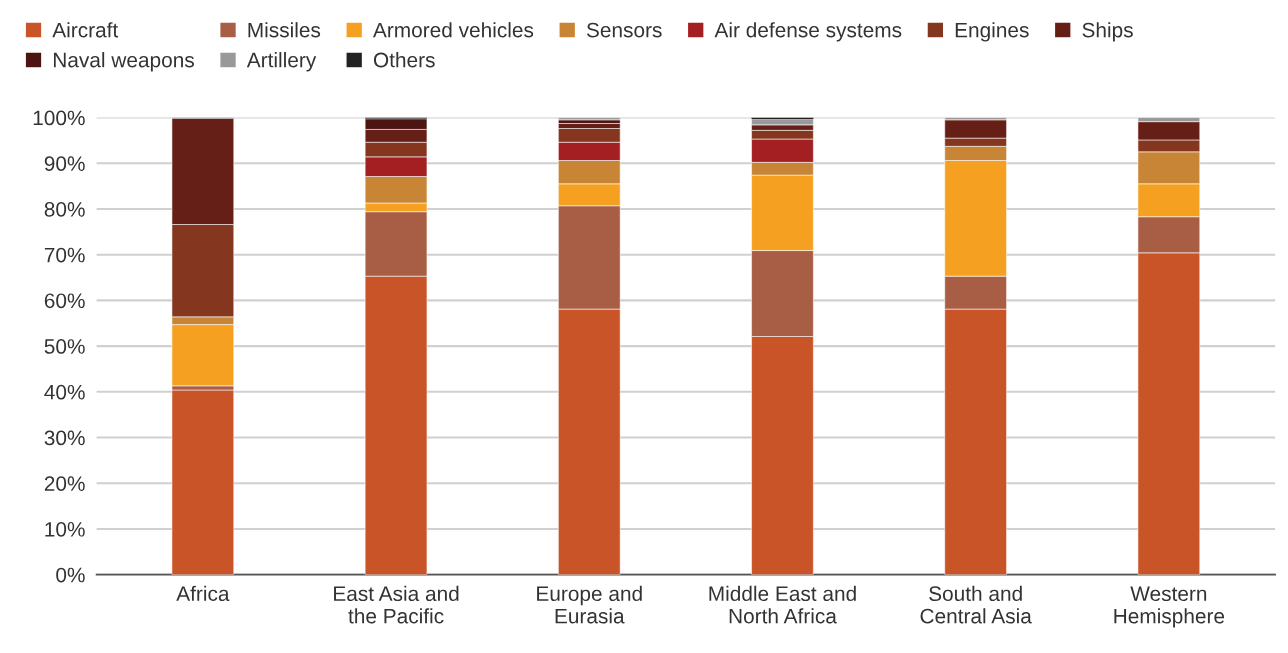 The image size is (1288, 653). Describe the element at coordinates (64, 392) in the screenshot. I see `y-tick-label: 40%` at that location.